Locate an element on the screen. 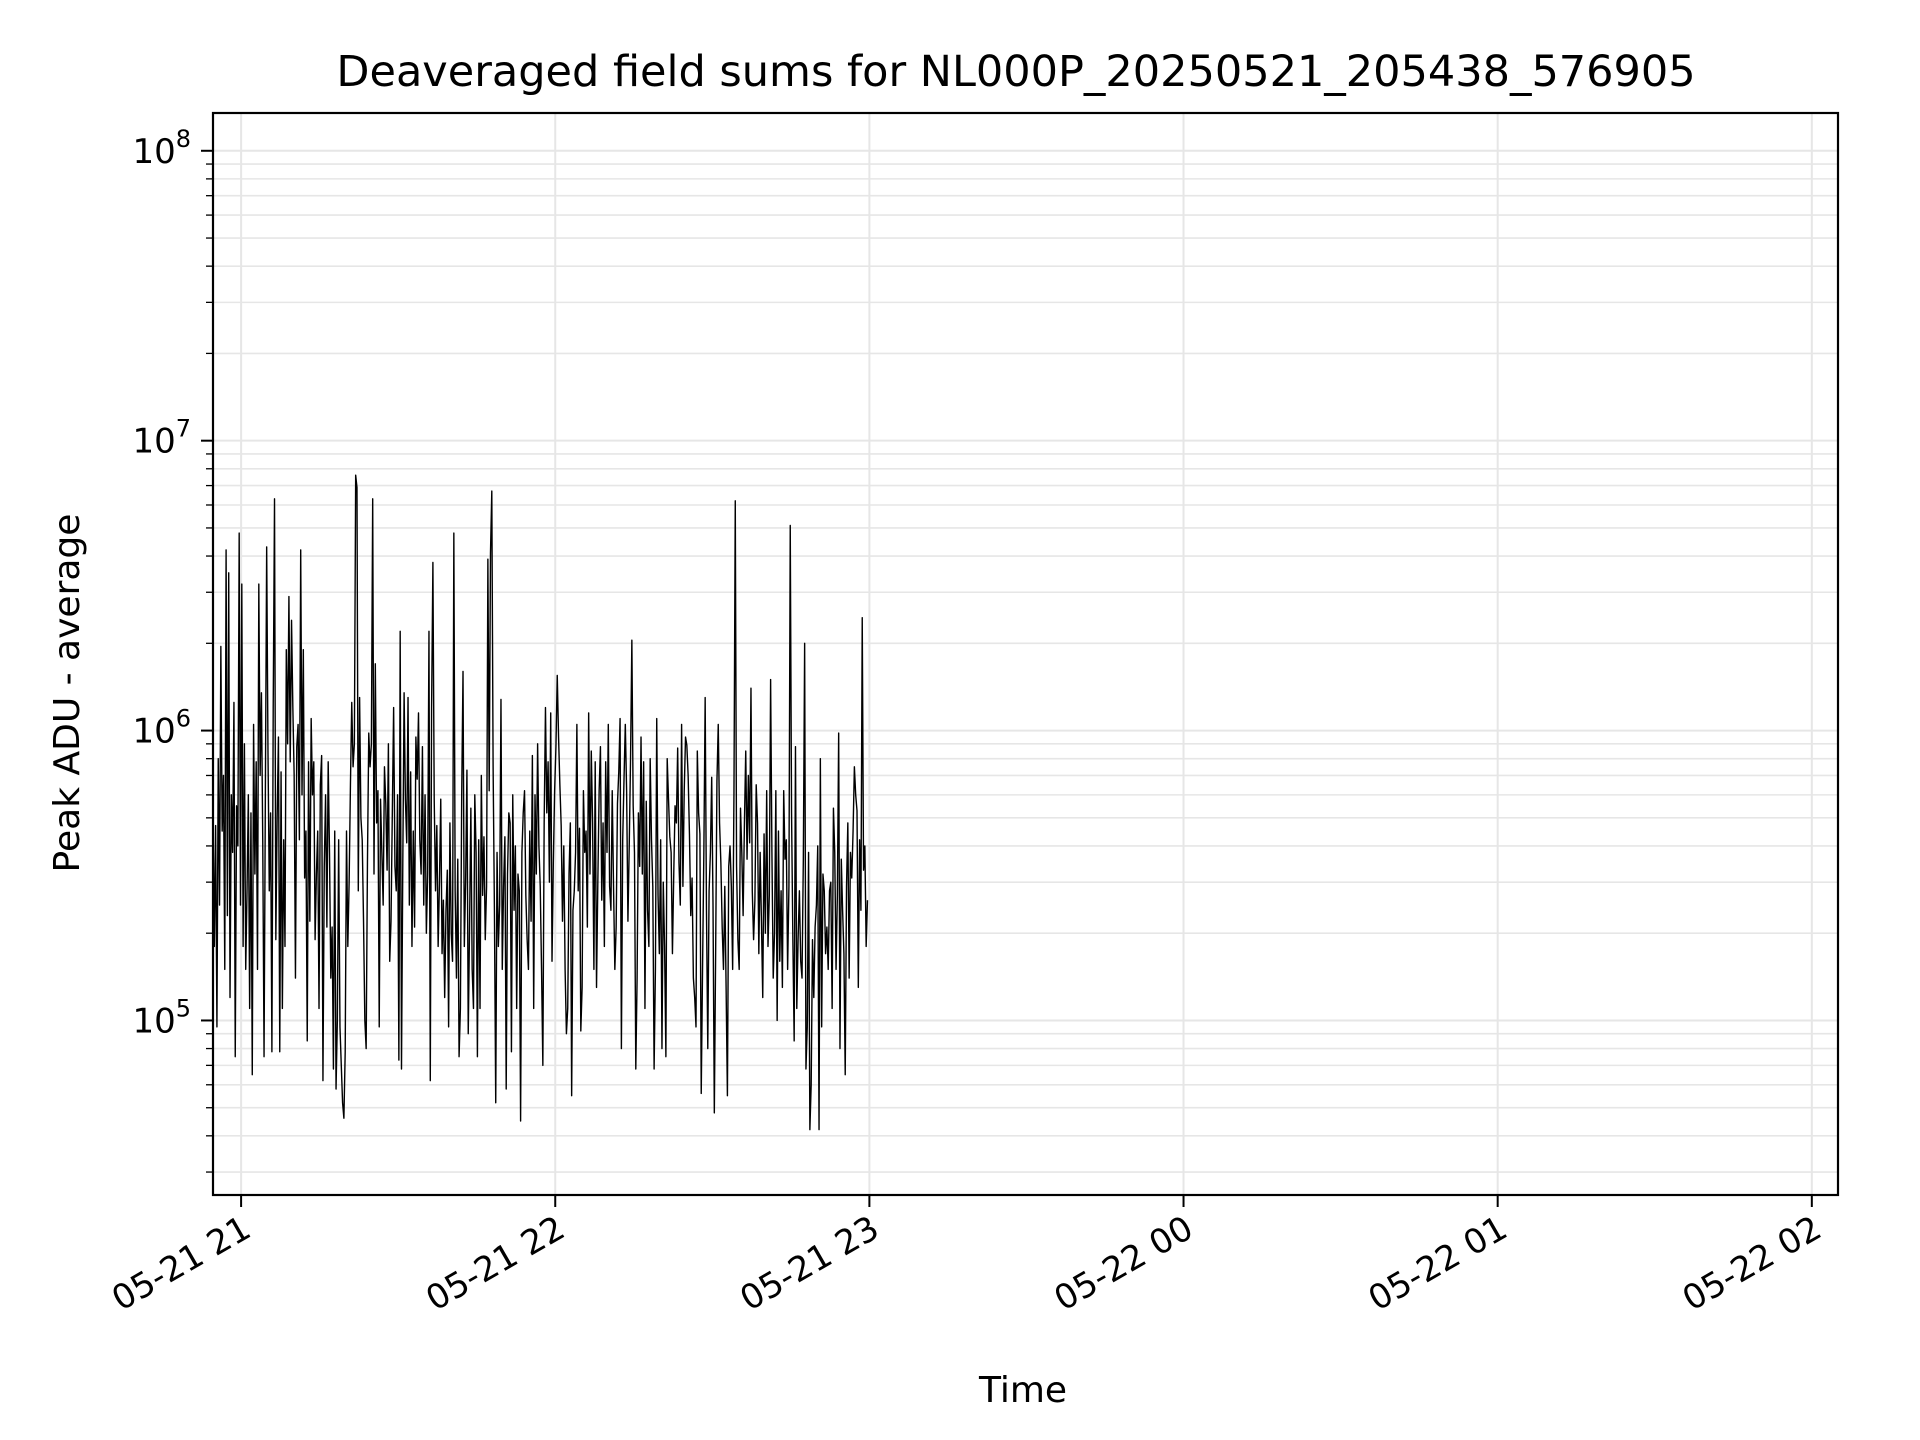  x-axis-label: Time is located at coordinates (1022, 1390).